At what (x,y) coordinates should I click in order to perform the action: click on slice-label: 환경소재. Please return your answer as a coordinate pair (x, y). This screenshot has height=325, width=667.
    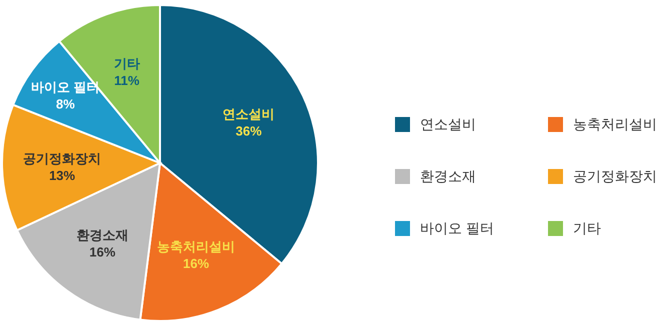
    Looking at the image, I should click on (102, 234).